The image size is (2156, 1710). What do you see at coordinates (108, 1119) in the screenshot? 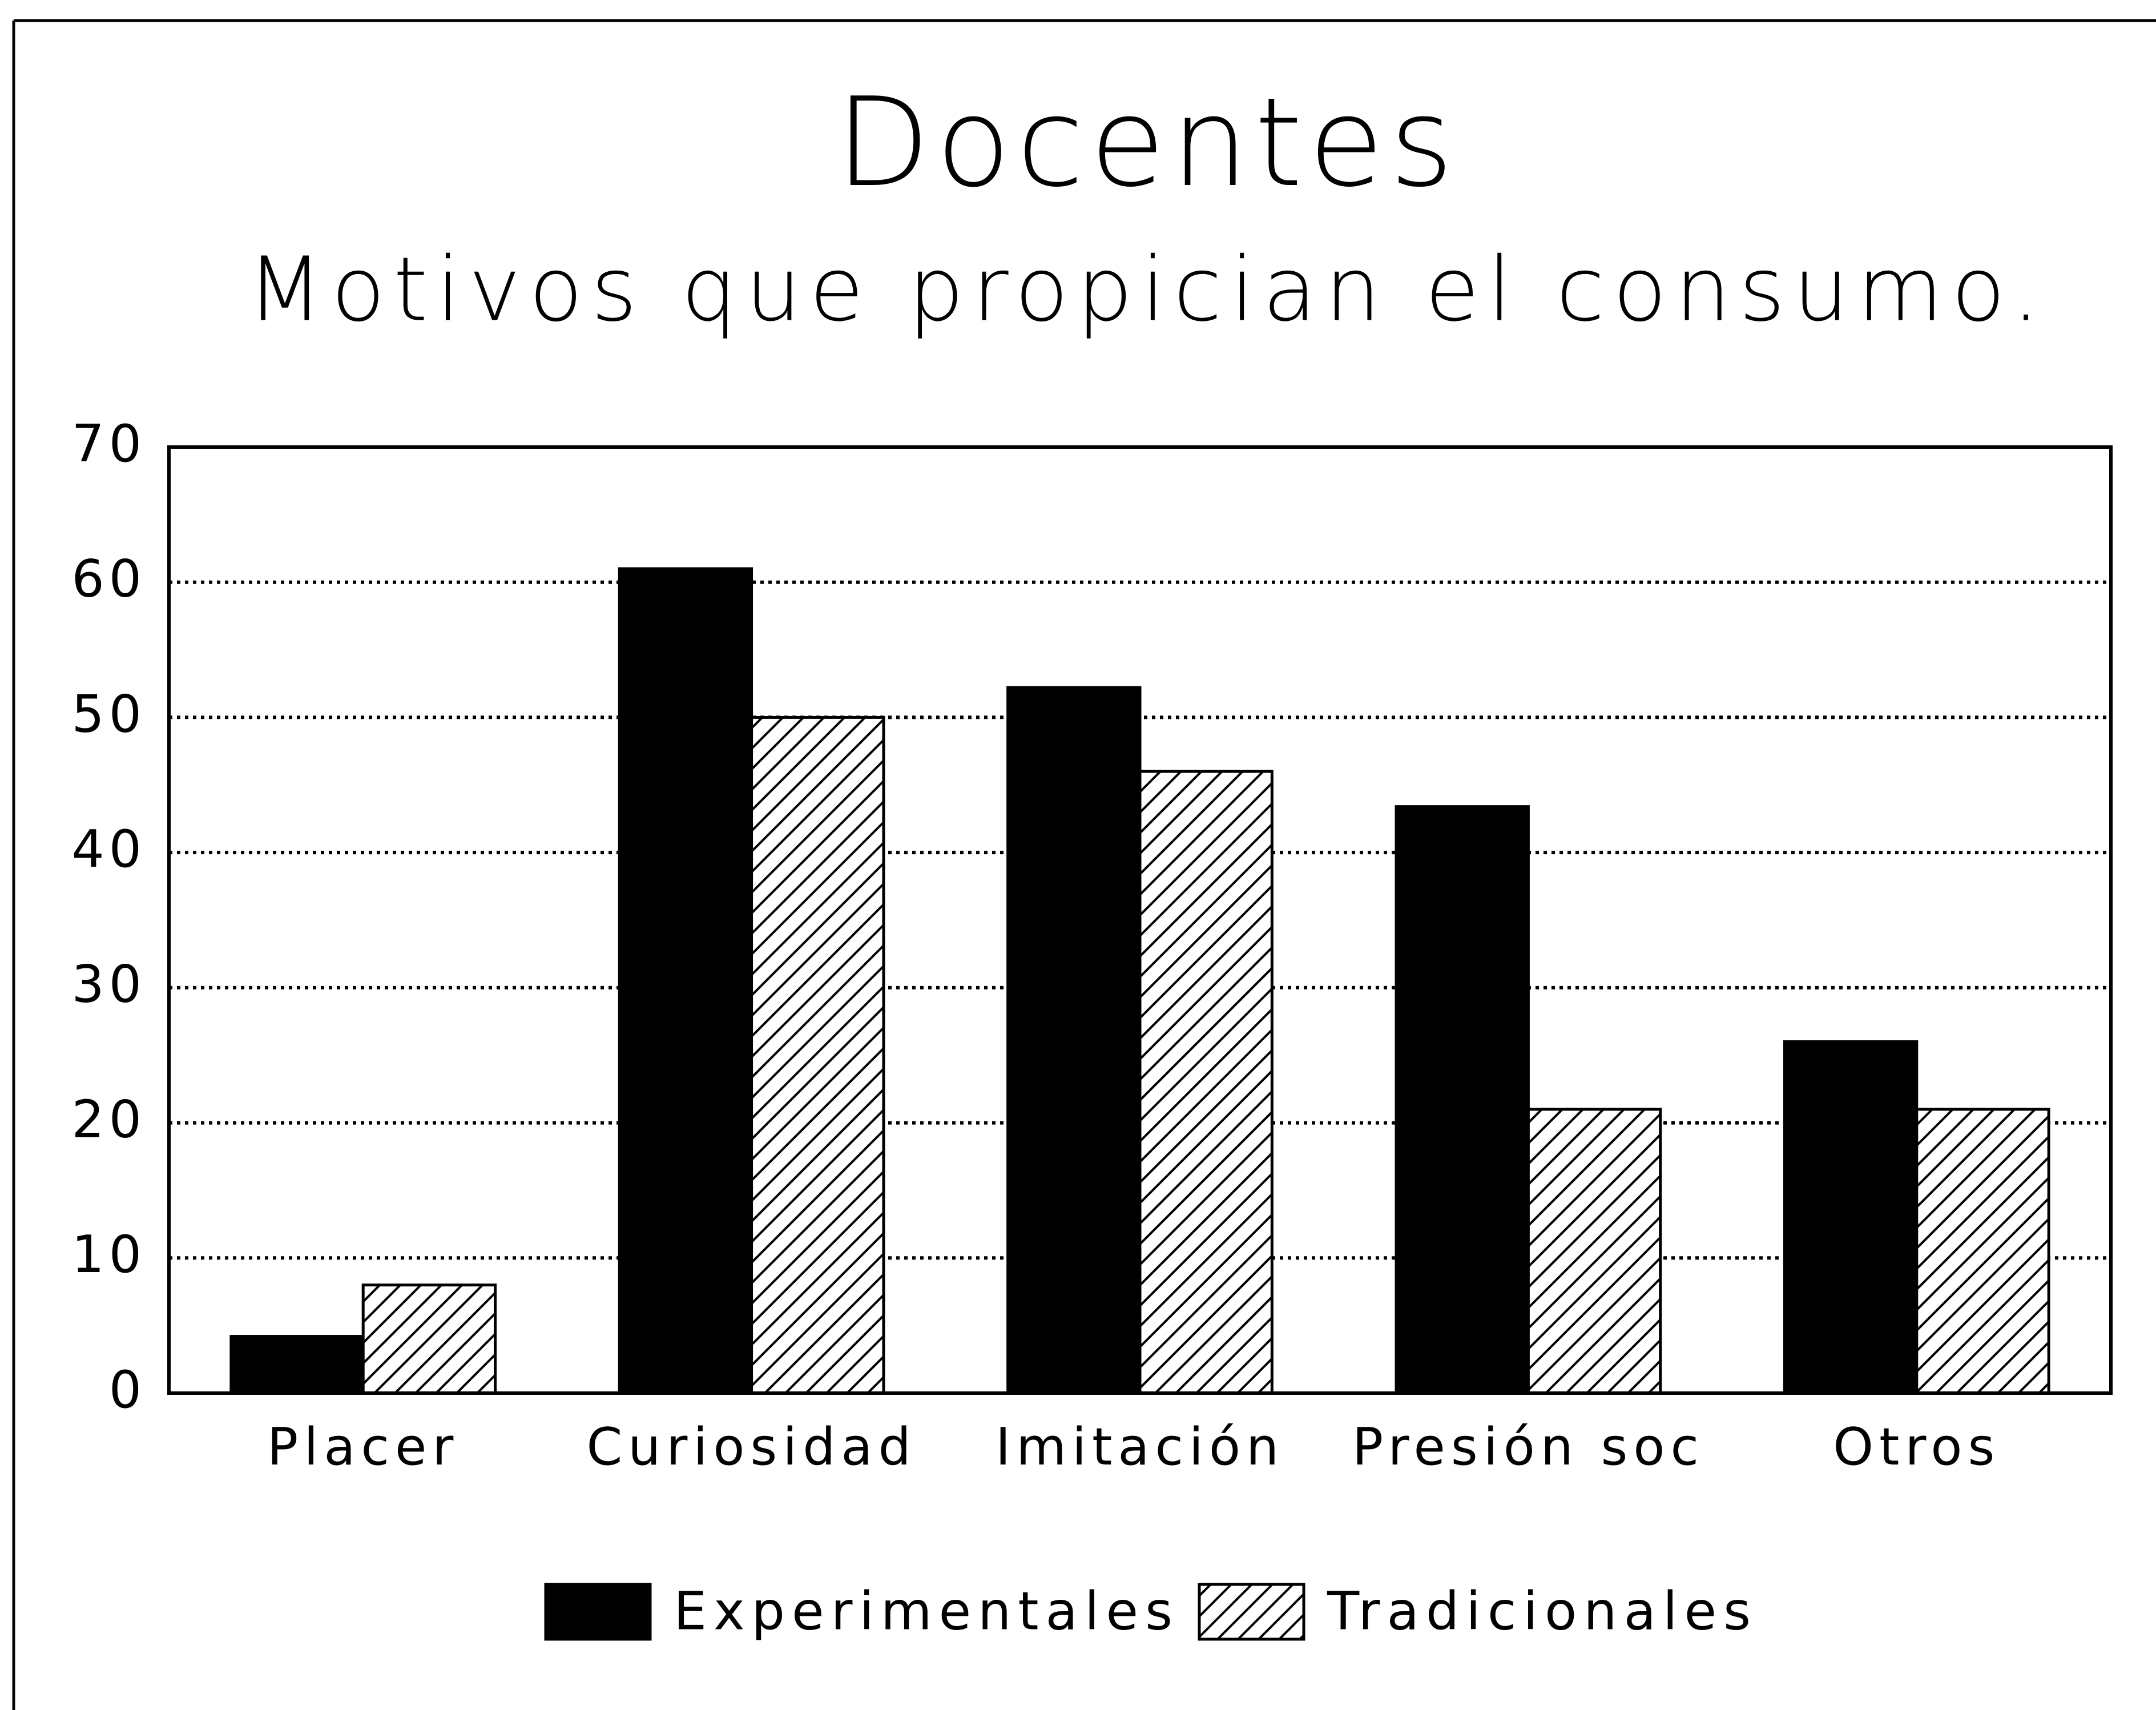
I see `y-tick-label: 20` at bounding box center [108, 1119].